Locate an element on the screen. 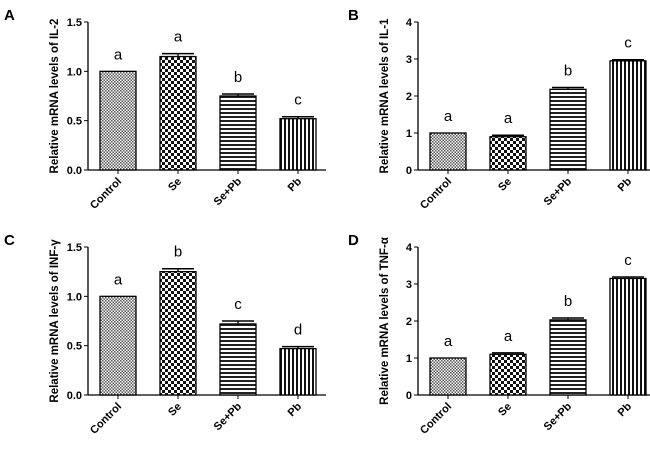 The height and width of the screenshot is (452, 650). y-axis-label: Relative mRNA levels of INF-γ is located at coordinates (55, 321).